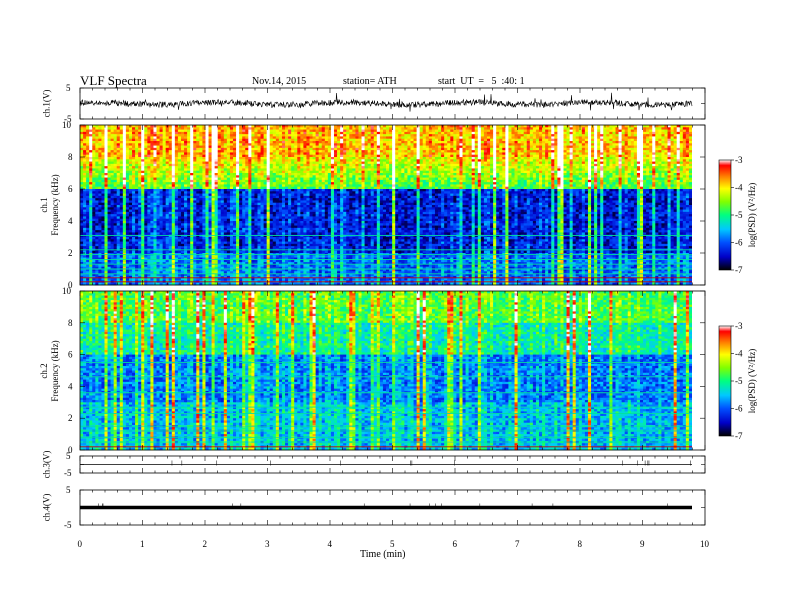  Describe the element at coordinates (330, 544) in the screenshot. I see `x-tick-label: 4` at that location.